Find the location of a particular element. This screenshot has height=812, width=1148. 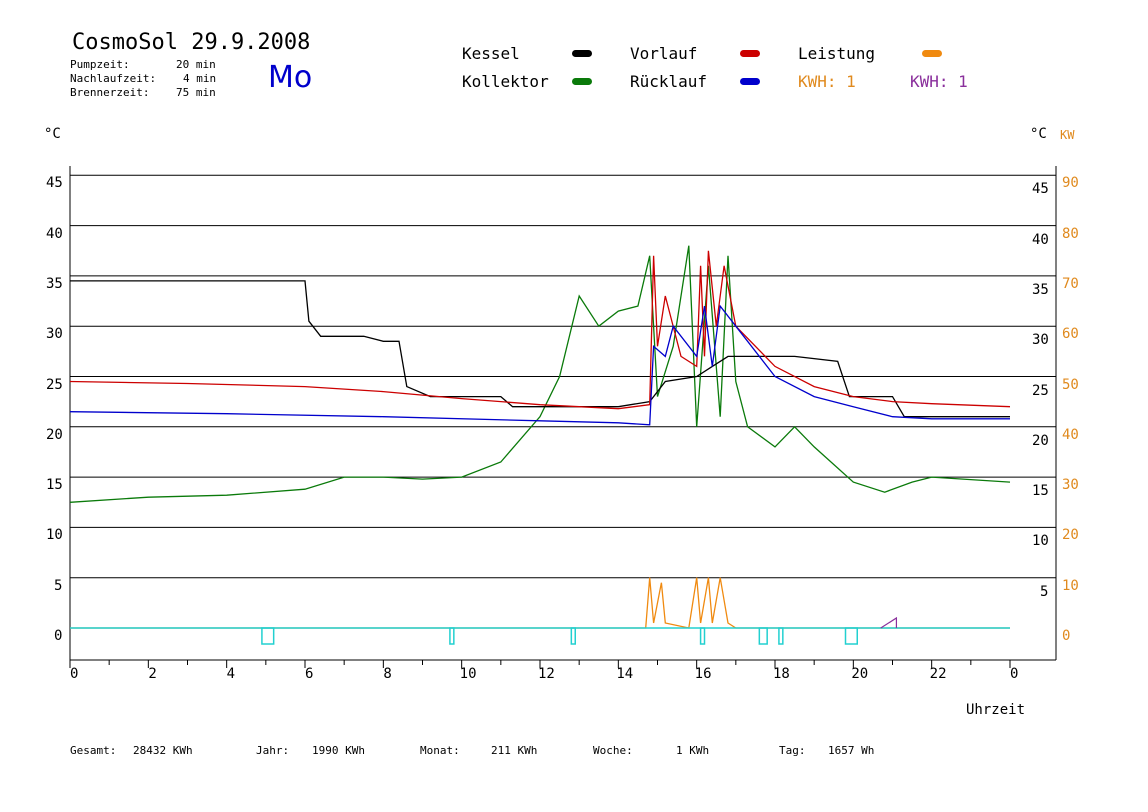

legend-kwh-orange: KWH: 1 is located at coordinates (827, 81).